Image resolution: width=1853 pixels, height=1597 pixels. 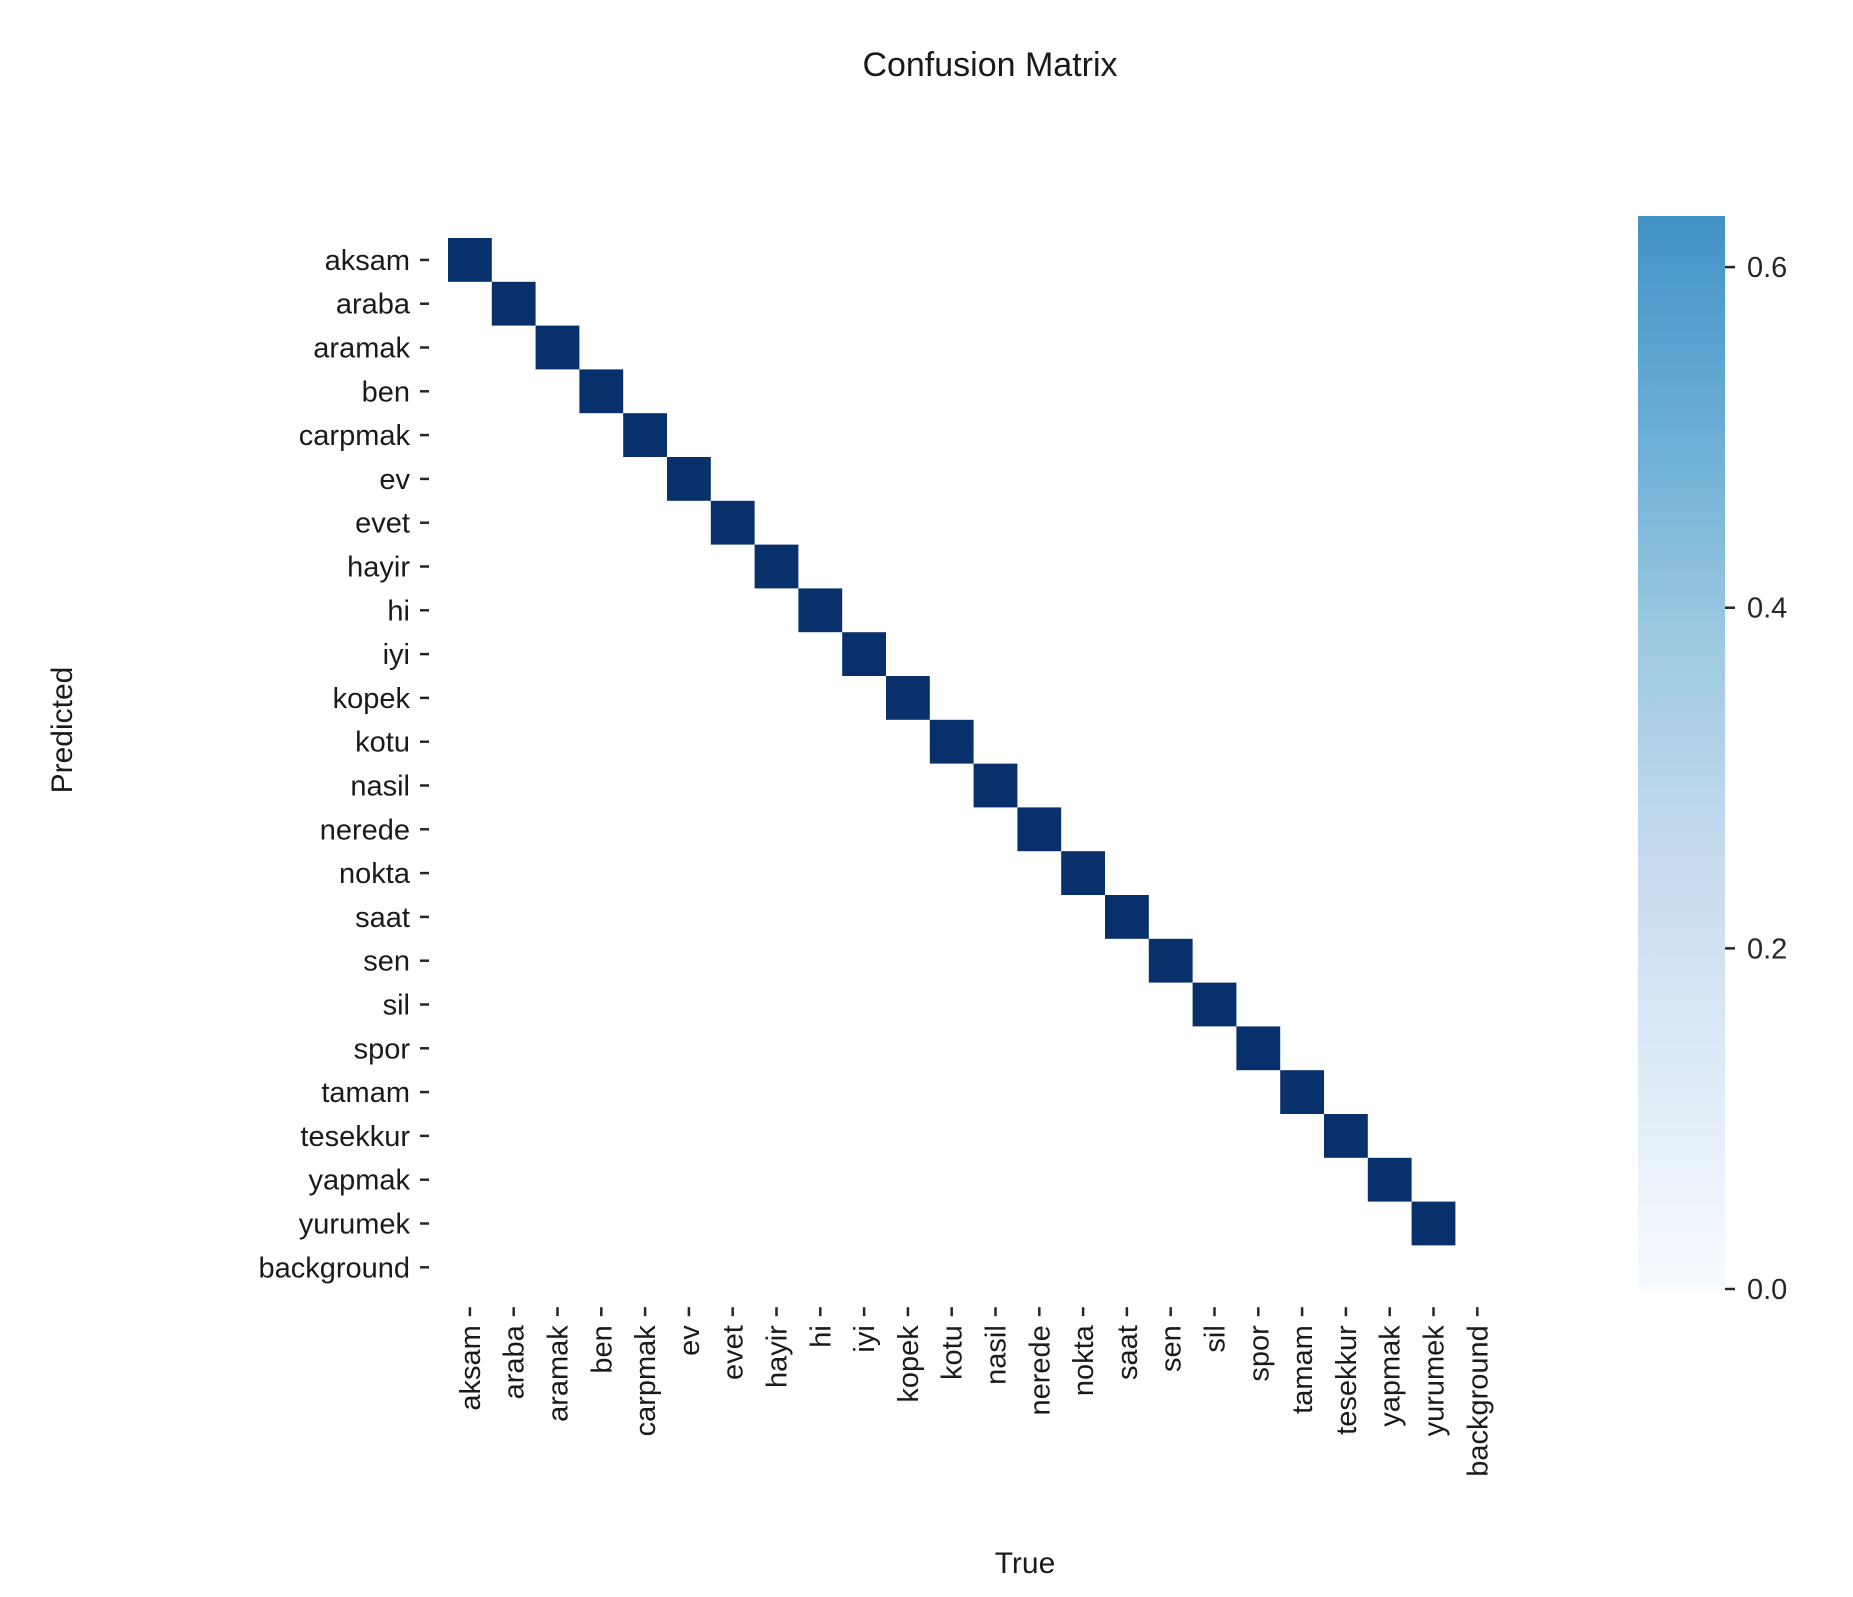 What do you see at coordinates (645, 435) in the screenshot?
I see `heatmap-cell-carpmak-carpmak` at bounding box center [645, 435].